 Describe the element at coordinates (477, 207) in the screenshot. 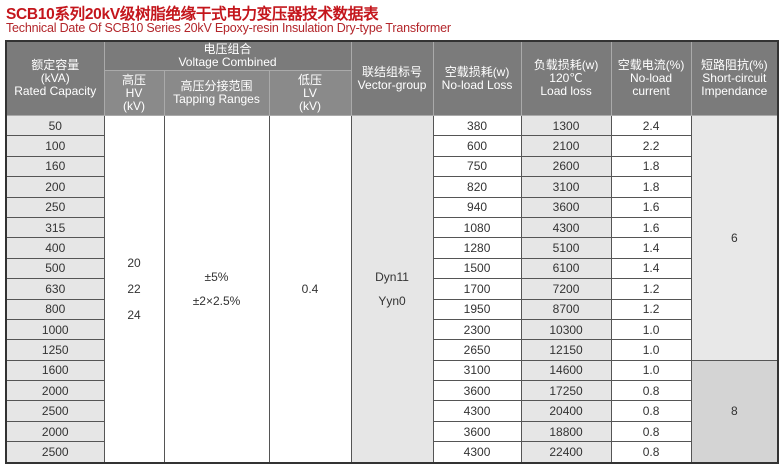

I see `noload-loss-cell: 940` at that location.